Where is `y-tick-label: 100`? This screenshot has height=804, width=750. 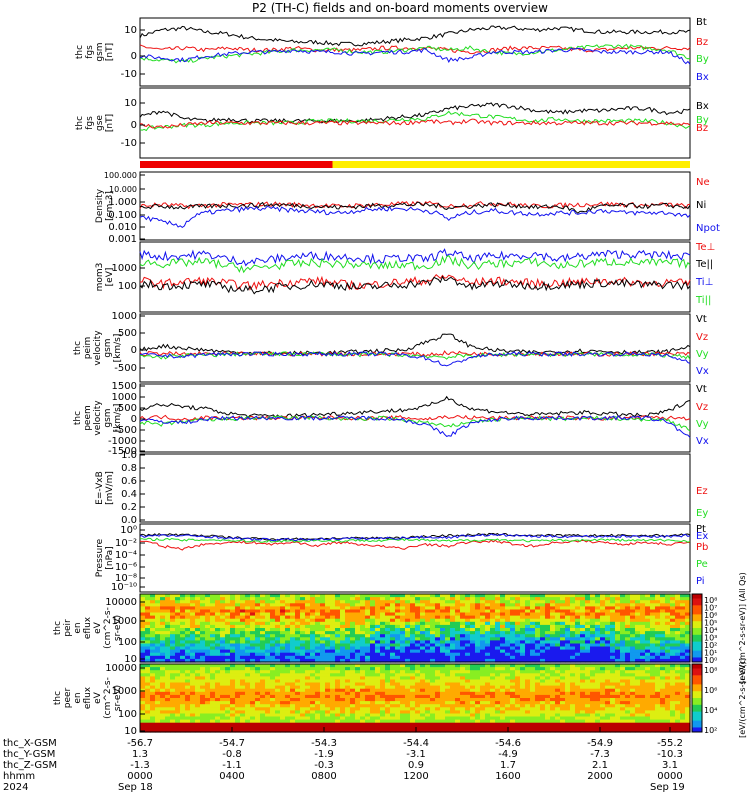
y-tick-label: 100 is located at coordinates (127, 286).